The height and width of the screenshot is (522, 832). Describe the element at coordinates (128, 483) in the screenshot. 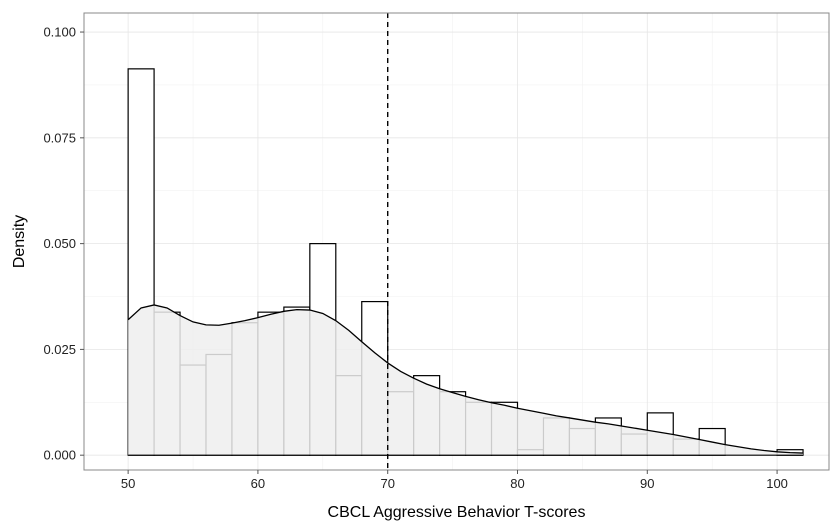

I see `x-tick-label: 50` at that location.